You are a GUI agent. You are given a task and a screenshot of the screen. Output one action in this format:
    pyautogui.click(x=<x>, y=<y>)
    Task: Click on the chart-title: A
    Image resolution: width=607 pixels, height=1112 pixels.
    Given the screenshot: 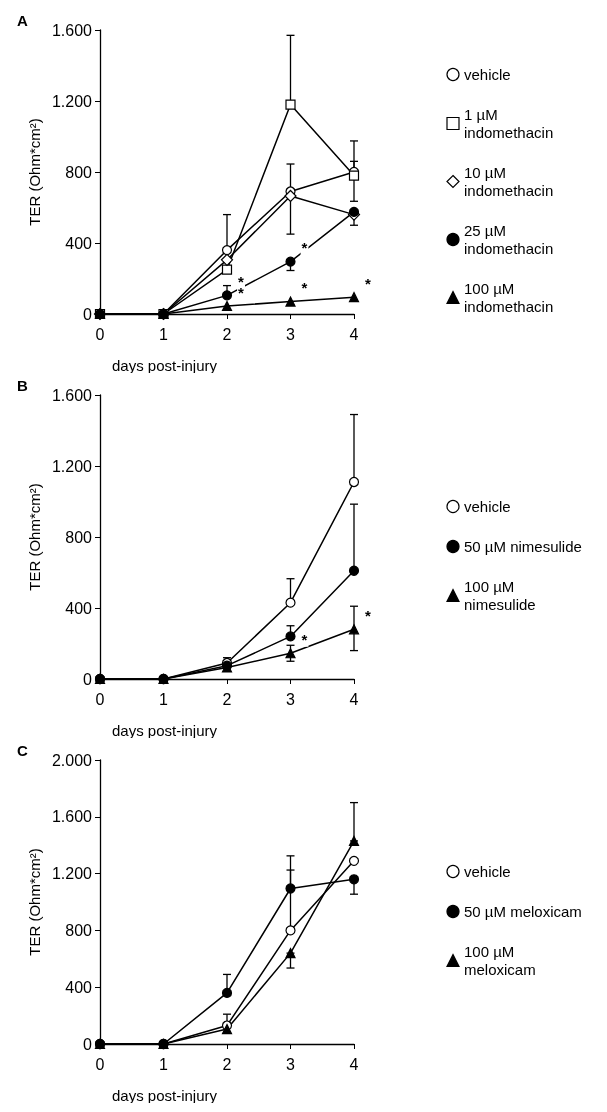 What is the action you would take?
    pyautogui.click(x=22, y=20)
    